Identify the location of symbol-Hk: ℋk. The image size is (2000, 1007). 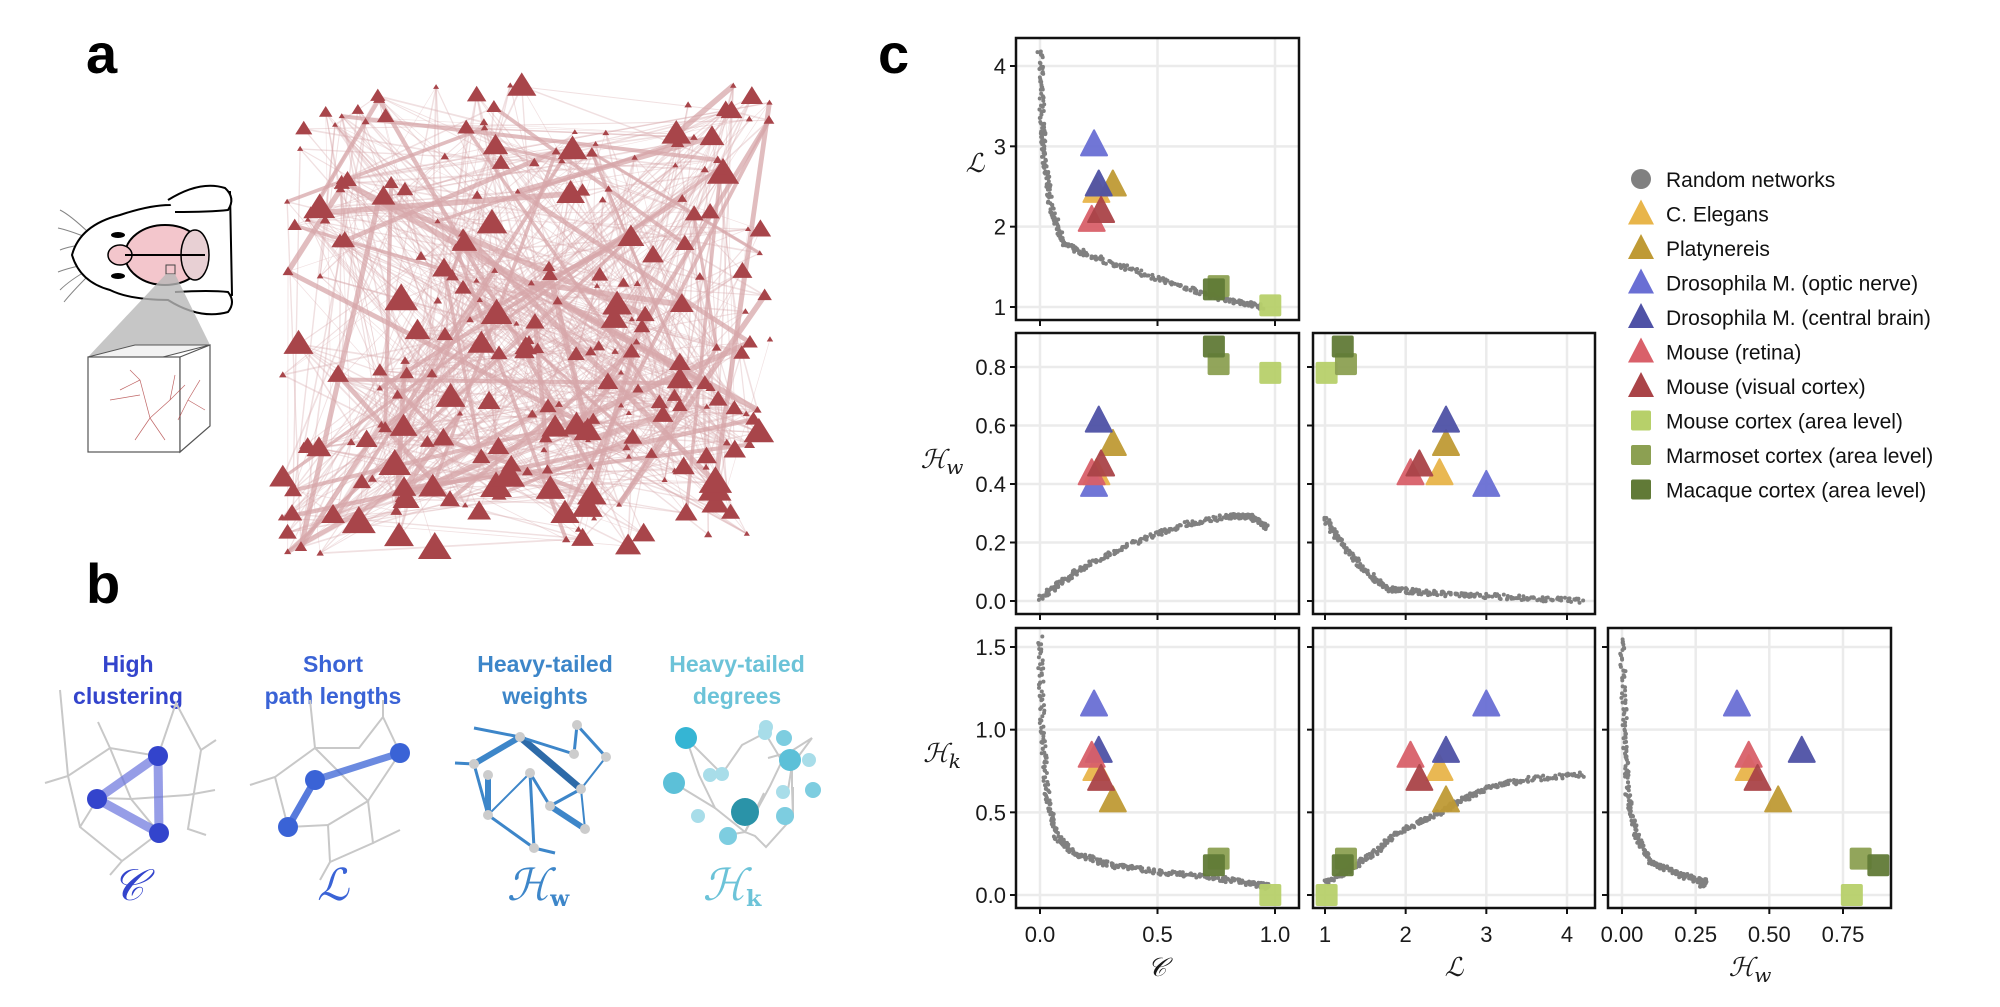
(732, 886).